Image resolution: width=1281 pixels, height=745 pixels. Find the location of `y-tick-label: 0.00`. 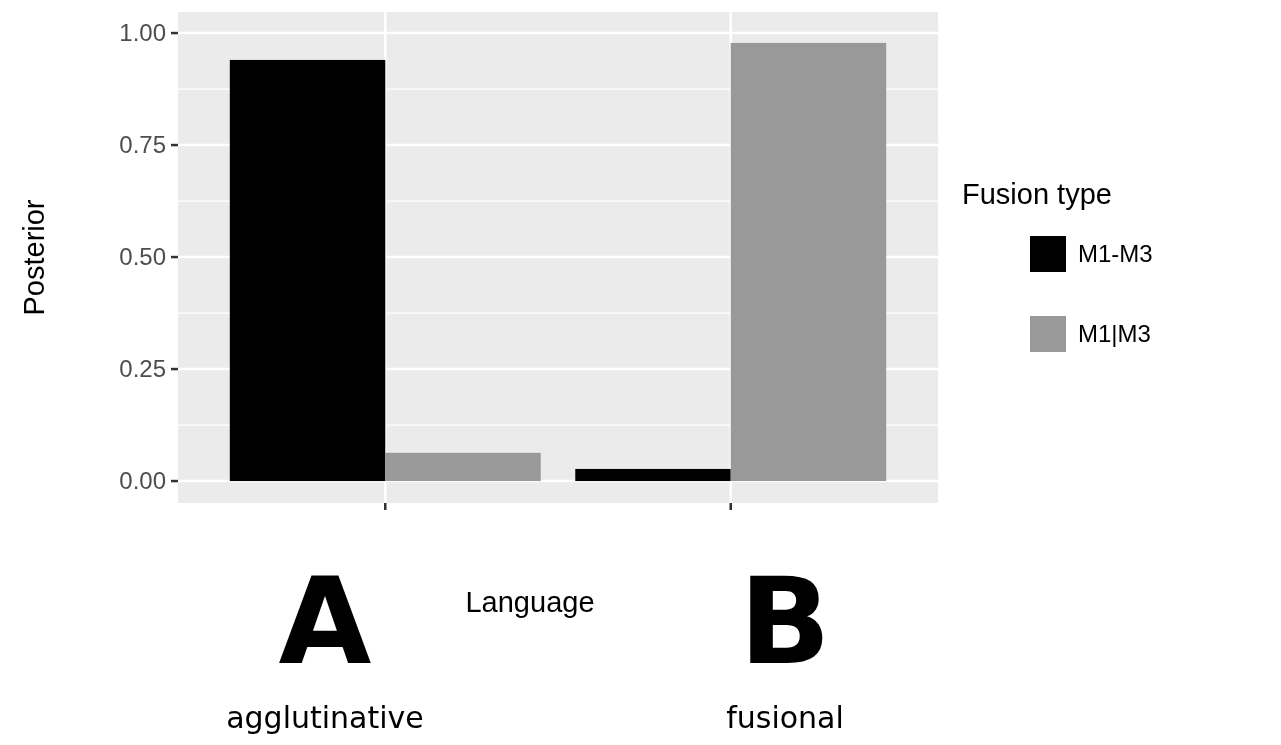

y-tick-label: 0.00 is located at coordinates (142, 481).